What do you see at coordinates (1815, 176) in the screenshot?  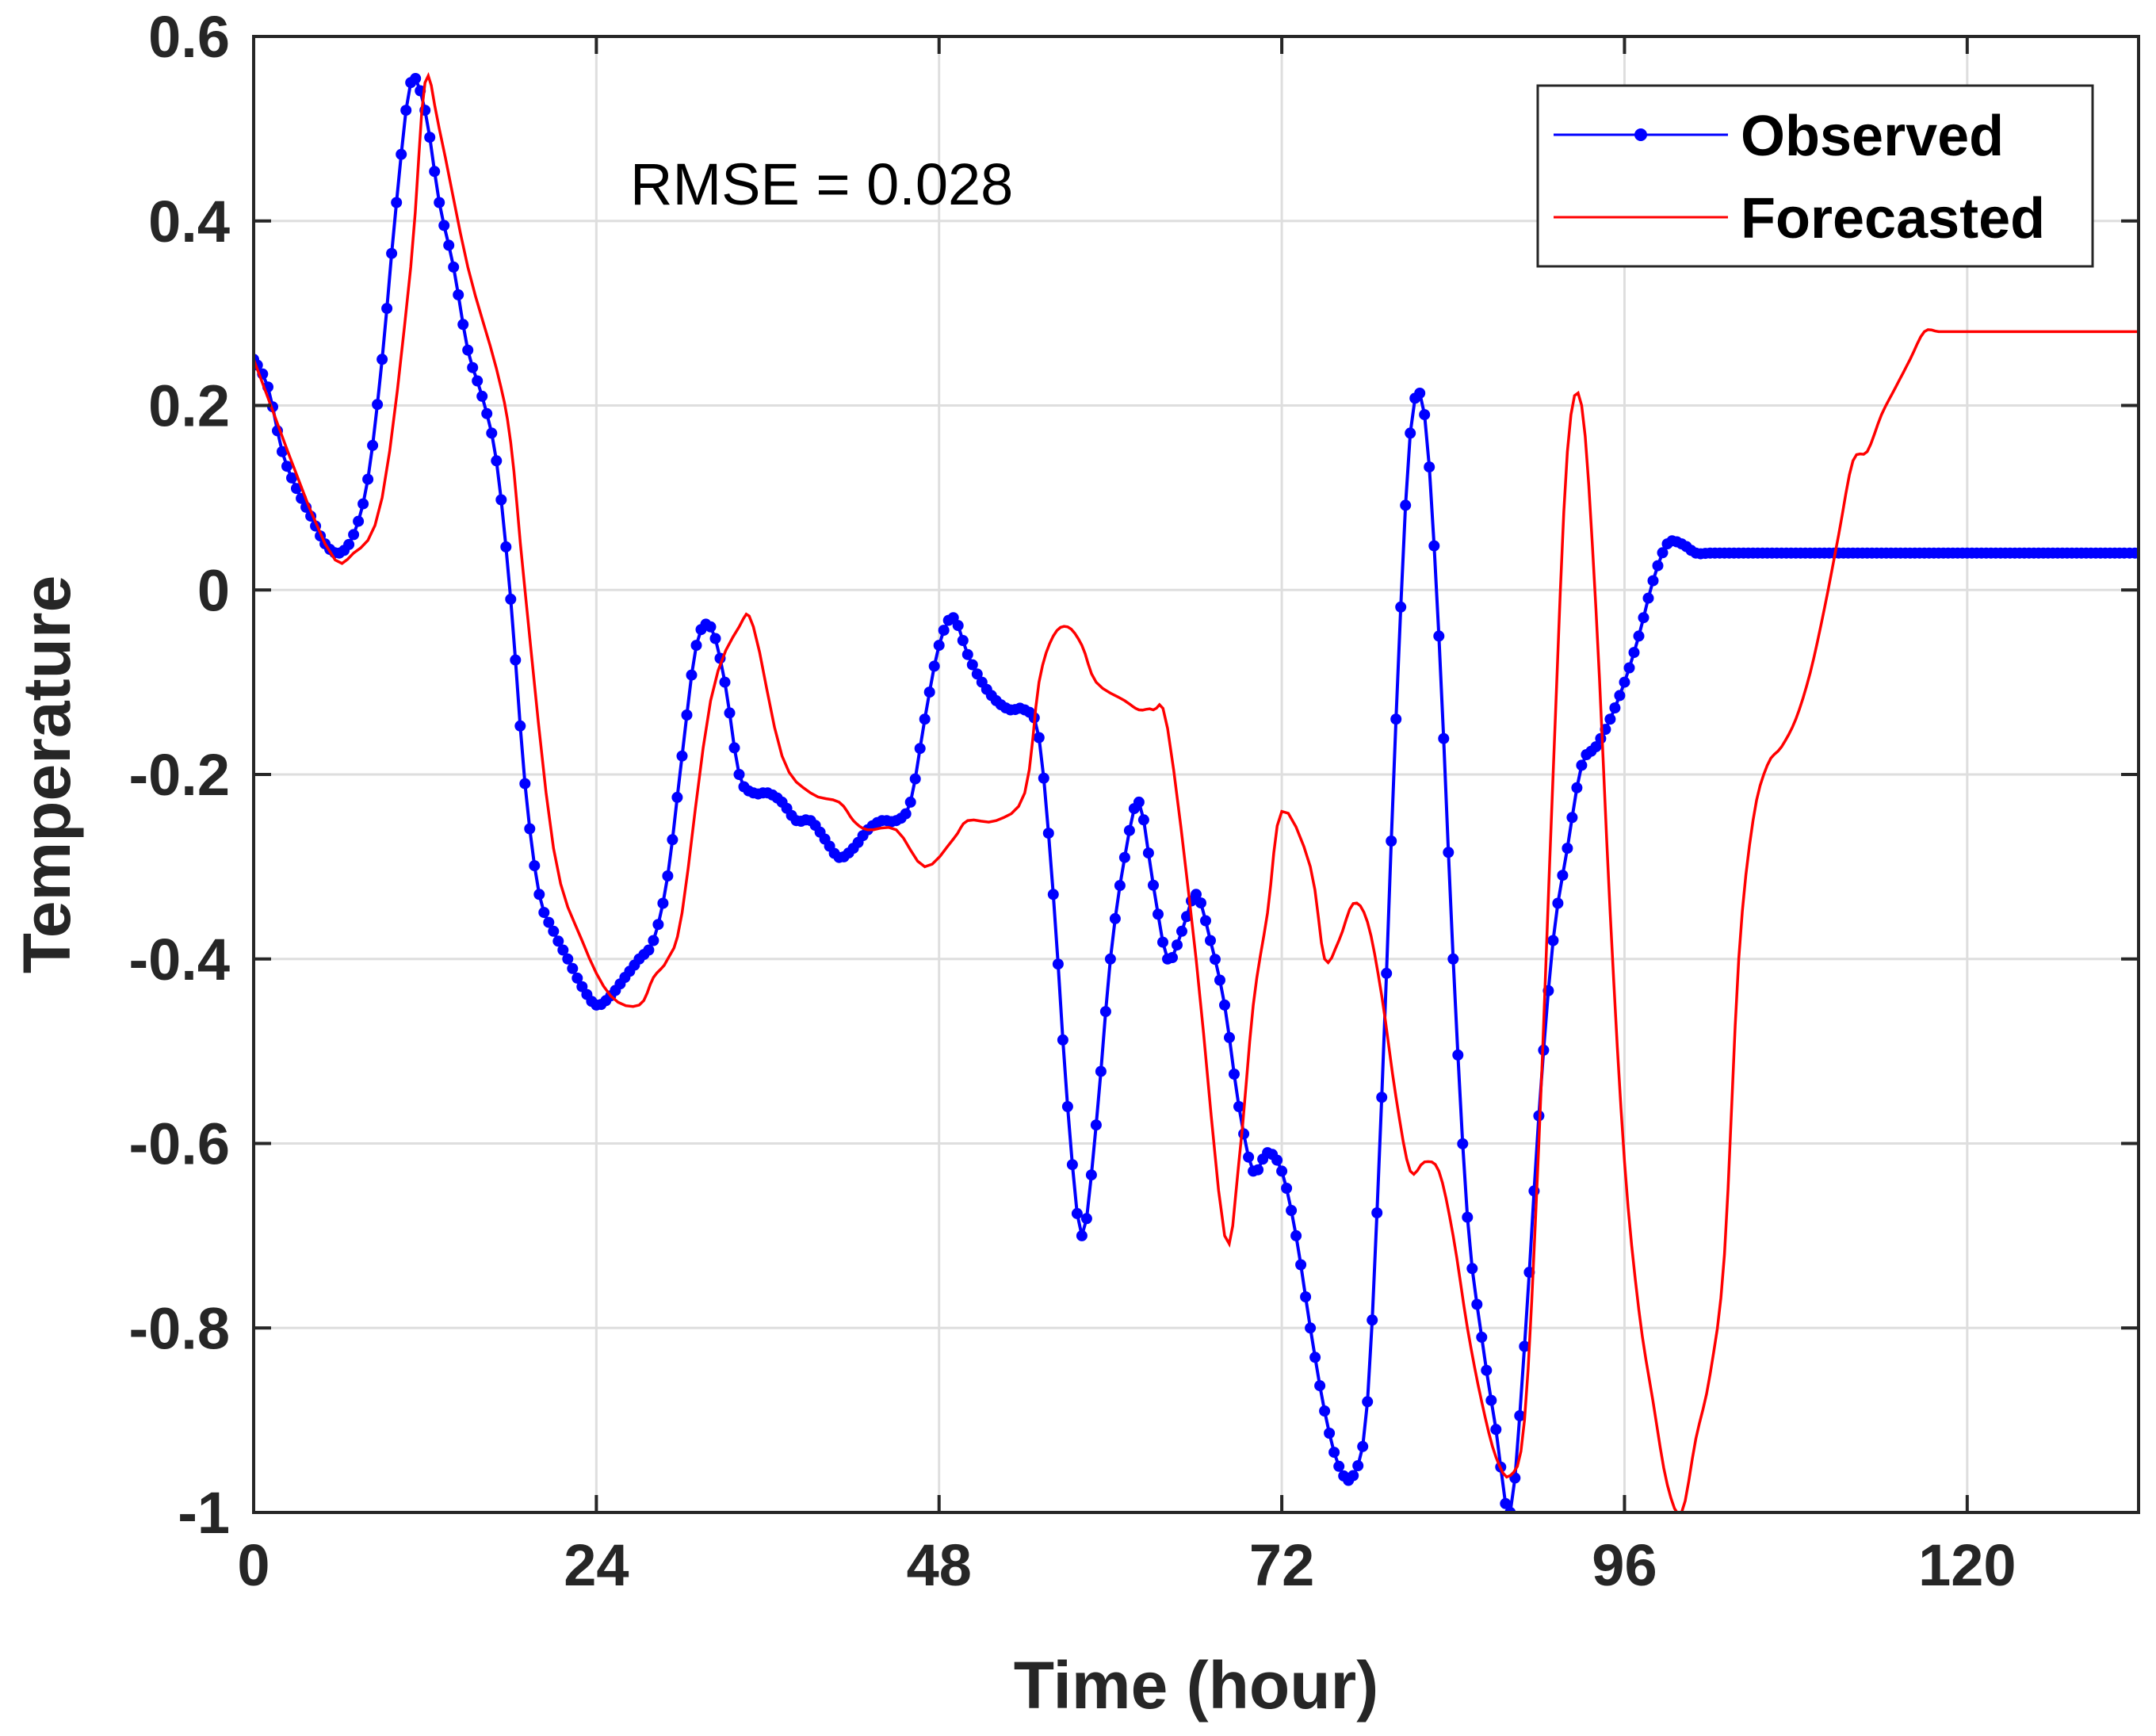 I see `legend-box` at bounding box center [1815, 176].